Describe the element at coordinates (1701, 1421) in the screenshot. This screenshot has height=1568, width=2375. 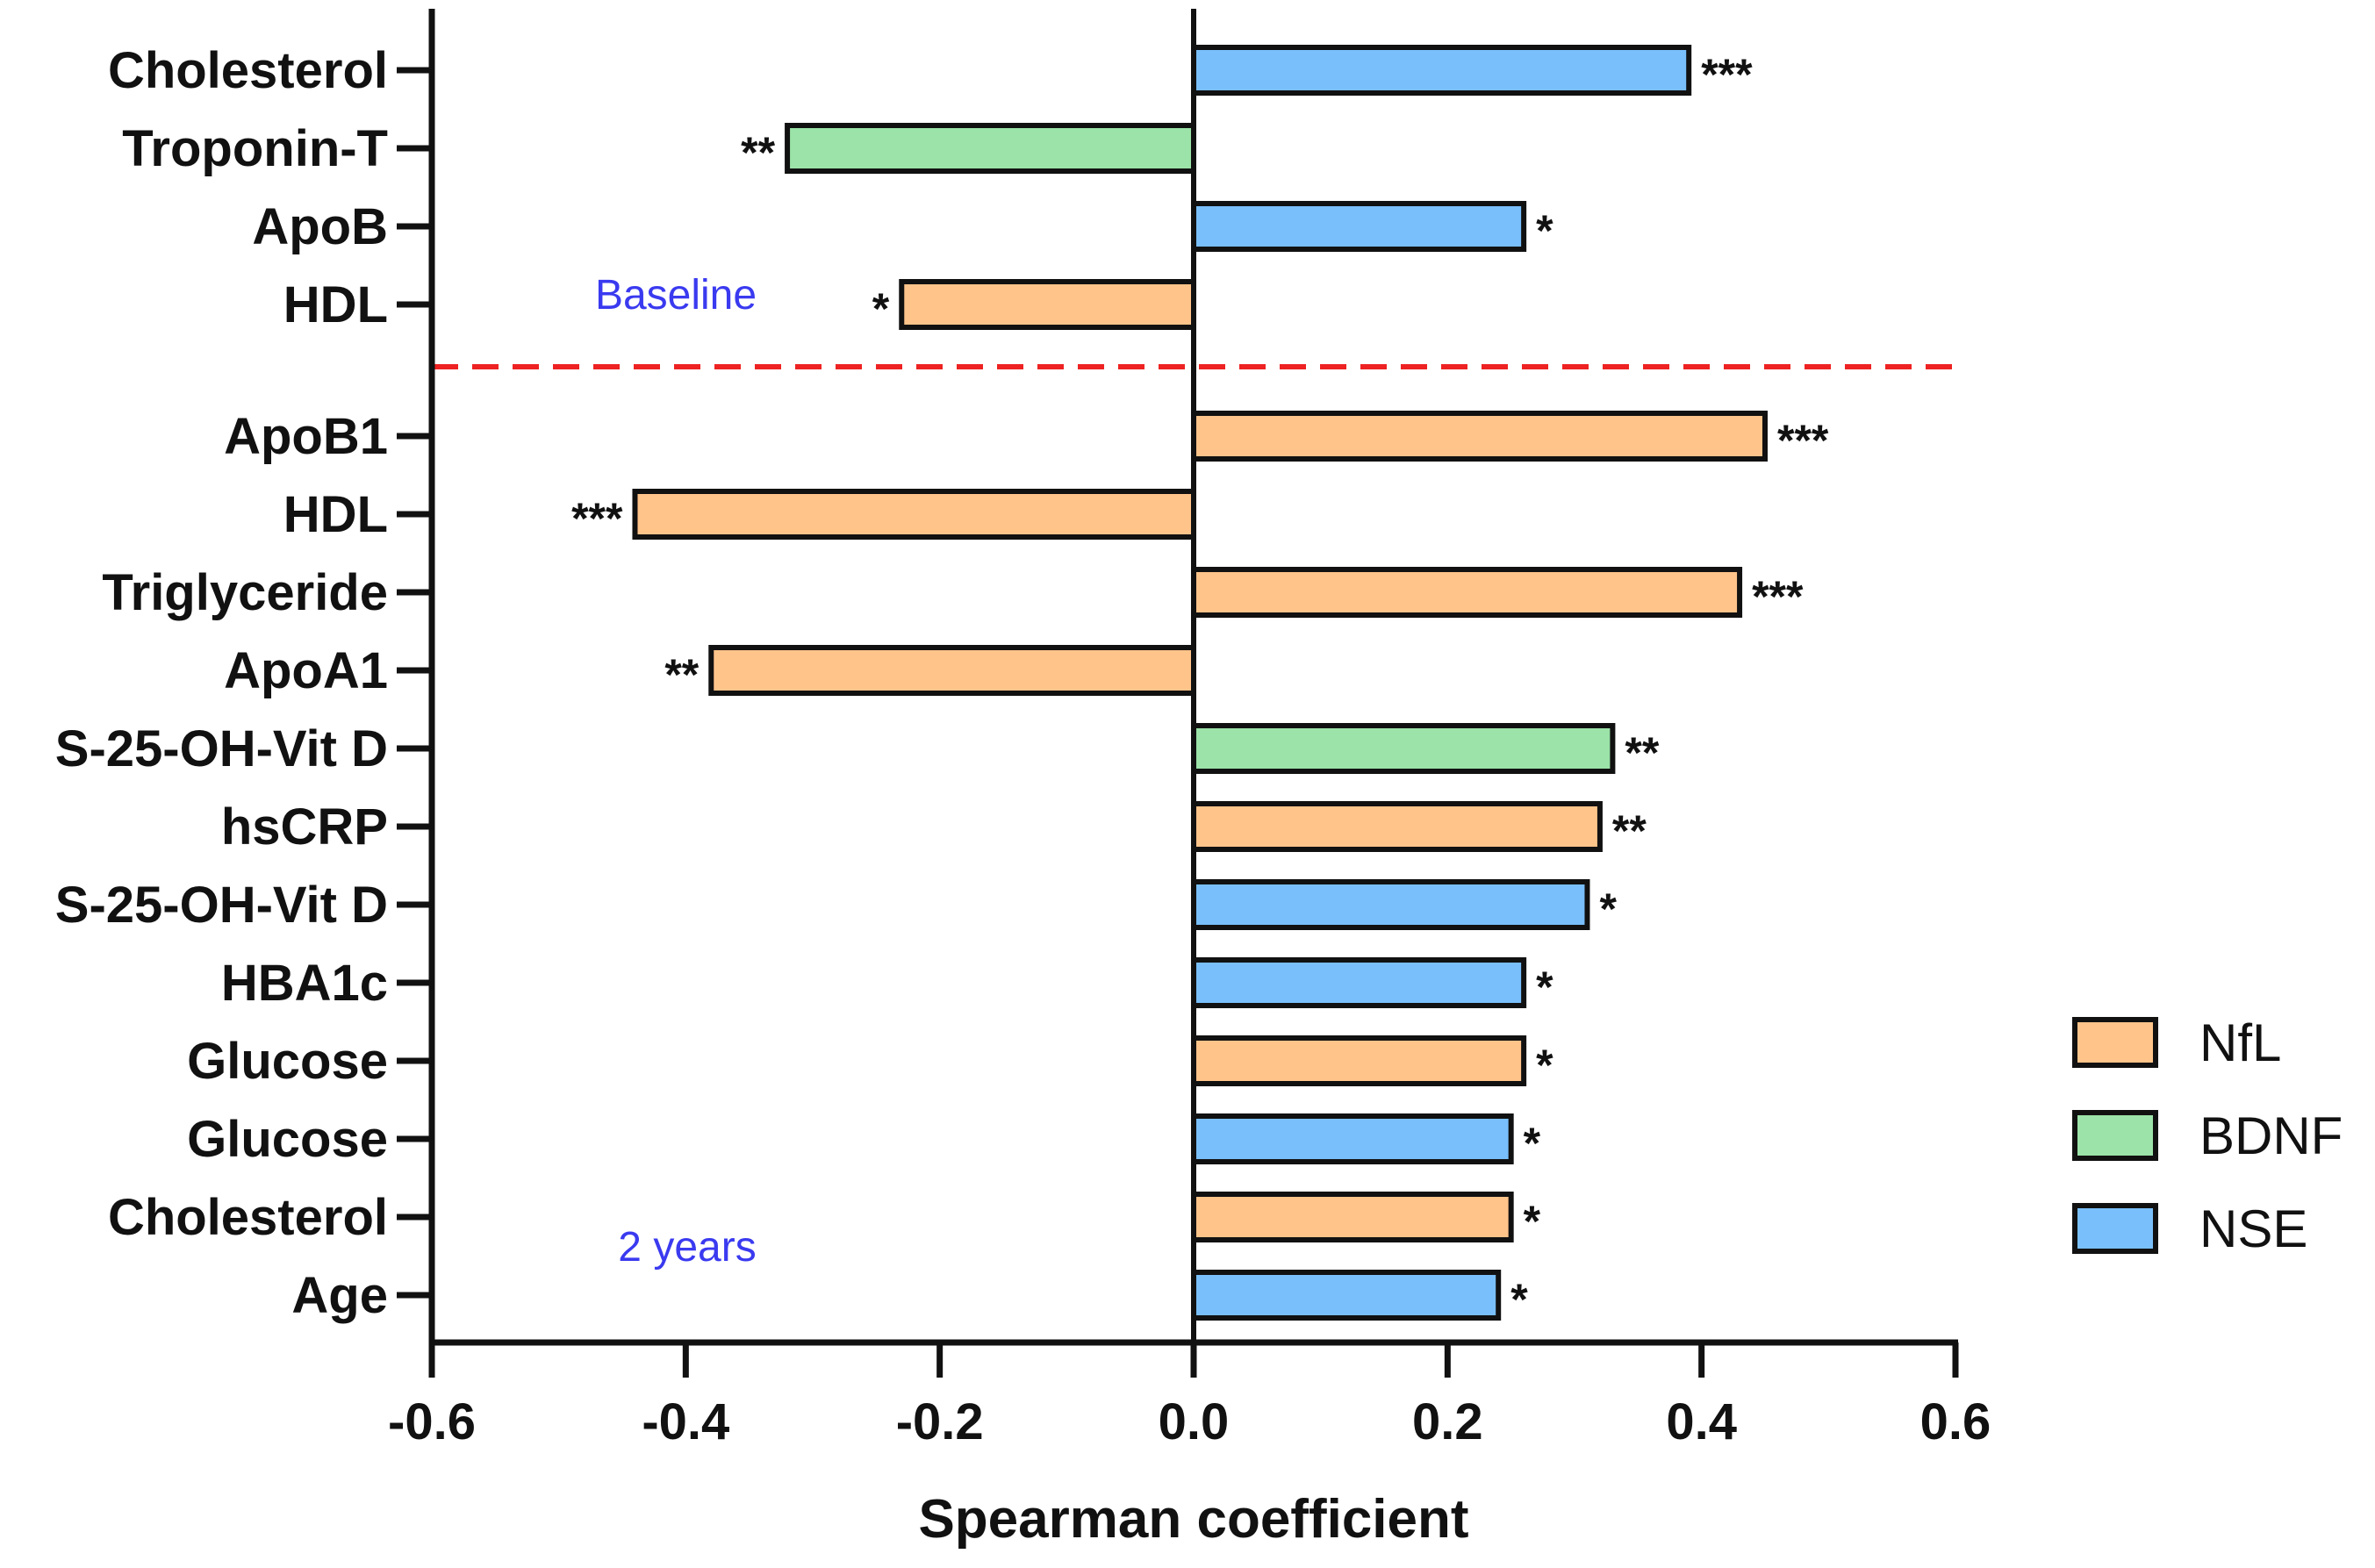
I see `x-tick-label: 0.4` at that location.